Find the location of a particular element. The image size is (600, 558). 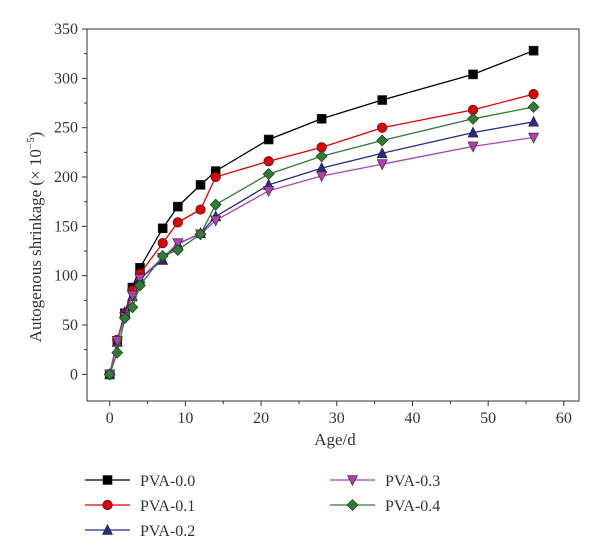

legend: PVA-0.0 PVA-0.1 PVA-0.2 PVA-0.3 PVA-0.4 is located at coordinates (262, 506).